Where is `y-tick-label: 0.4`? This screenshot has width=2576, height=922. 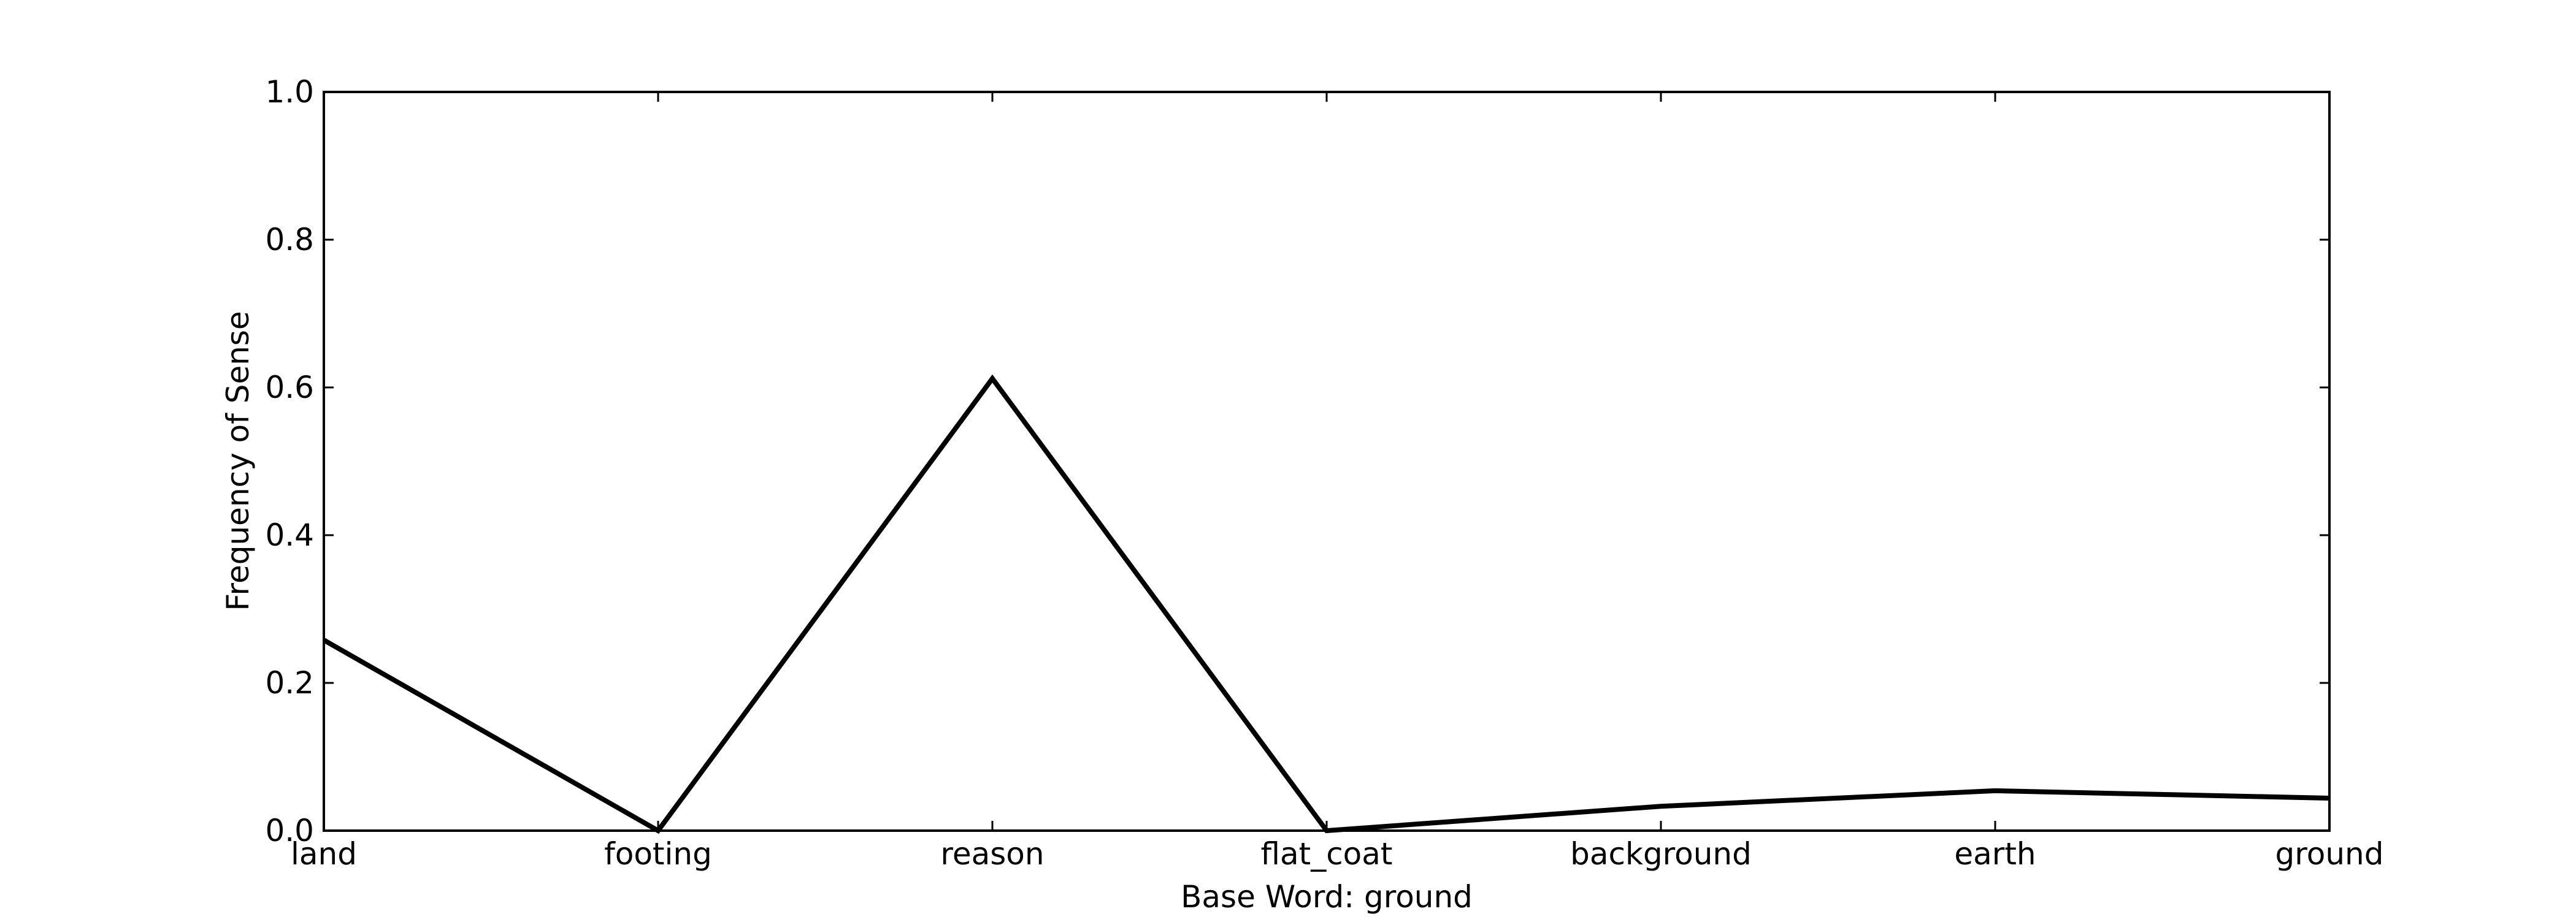
y-tick-label: 0.4 is located at coordinates (289, 535).